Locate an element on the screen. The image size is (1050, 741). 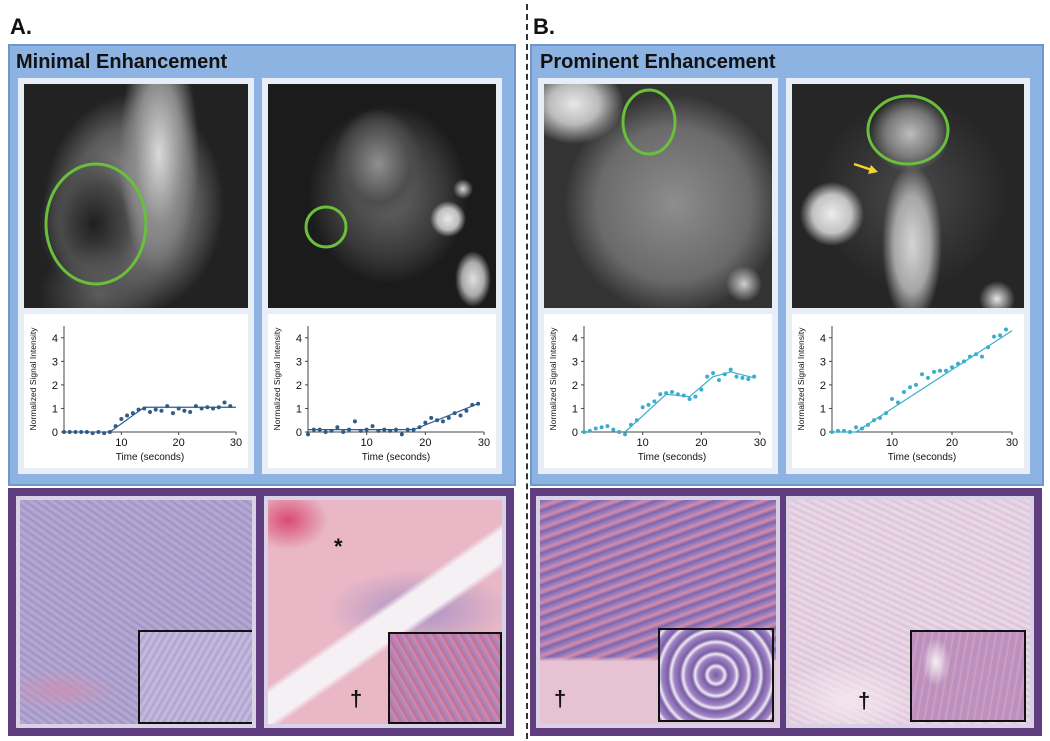
histology-card-b1: † is located at coordinates (658, 612).